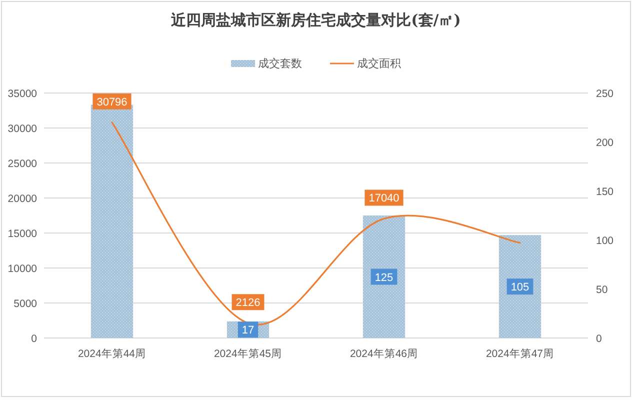  What do you see at coordinates (248, 354) in the screenshot?
I see `x-tick-label: 2024年第45周` at bounding box center [248, 354].